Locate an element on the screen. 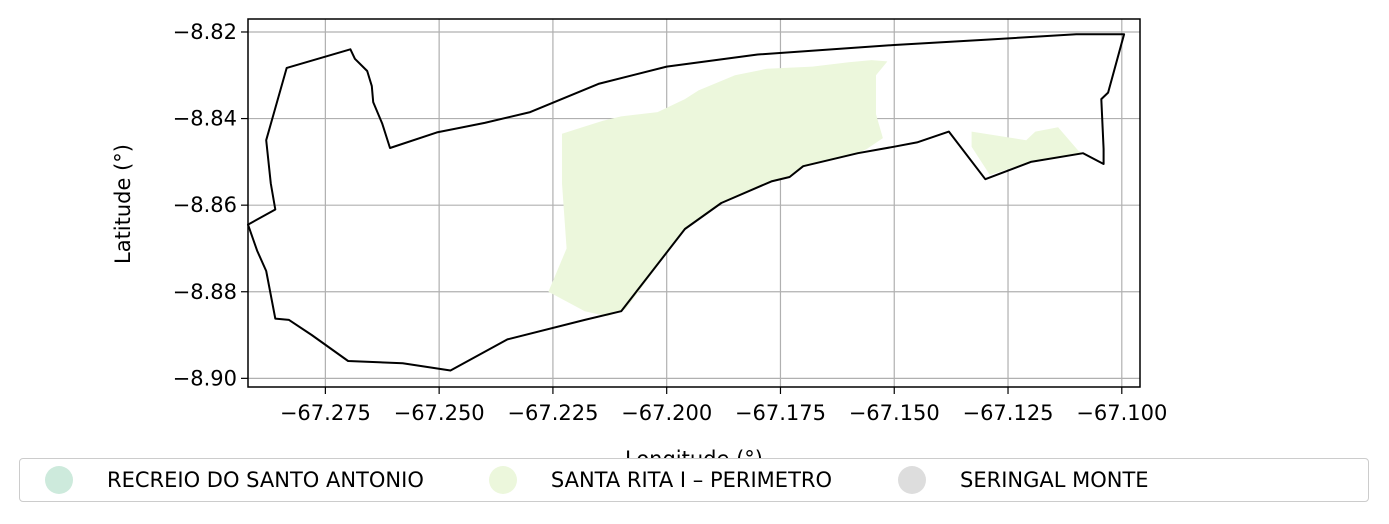 The width and height of the screenshot is (1389, 524). y-tick-label: −8.82 is located at coordinates (205, 32).